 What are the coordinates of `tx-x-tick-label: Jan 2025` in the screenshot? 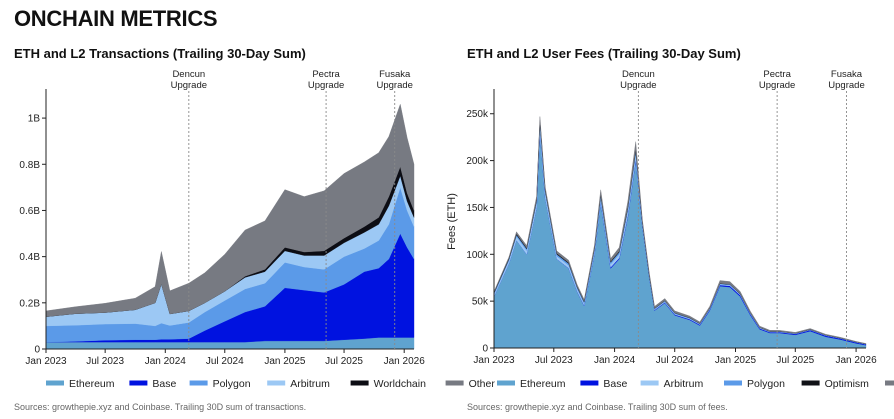 It's located at (285, 361).